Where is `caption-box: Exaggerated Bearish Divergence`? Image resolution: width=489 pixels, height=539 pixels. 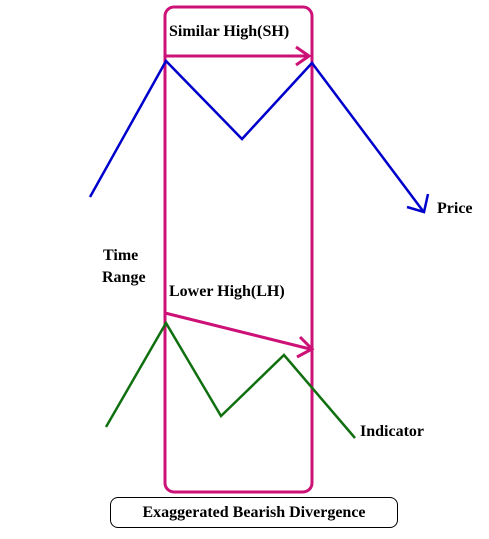 caption-box: Exaggerated Bearish Divergence is located at coordinates (254, 512).